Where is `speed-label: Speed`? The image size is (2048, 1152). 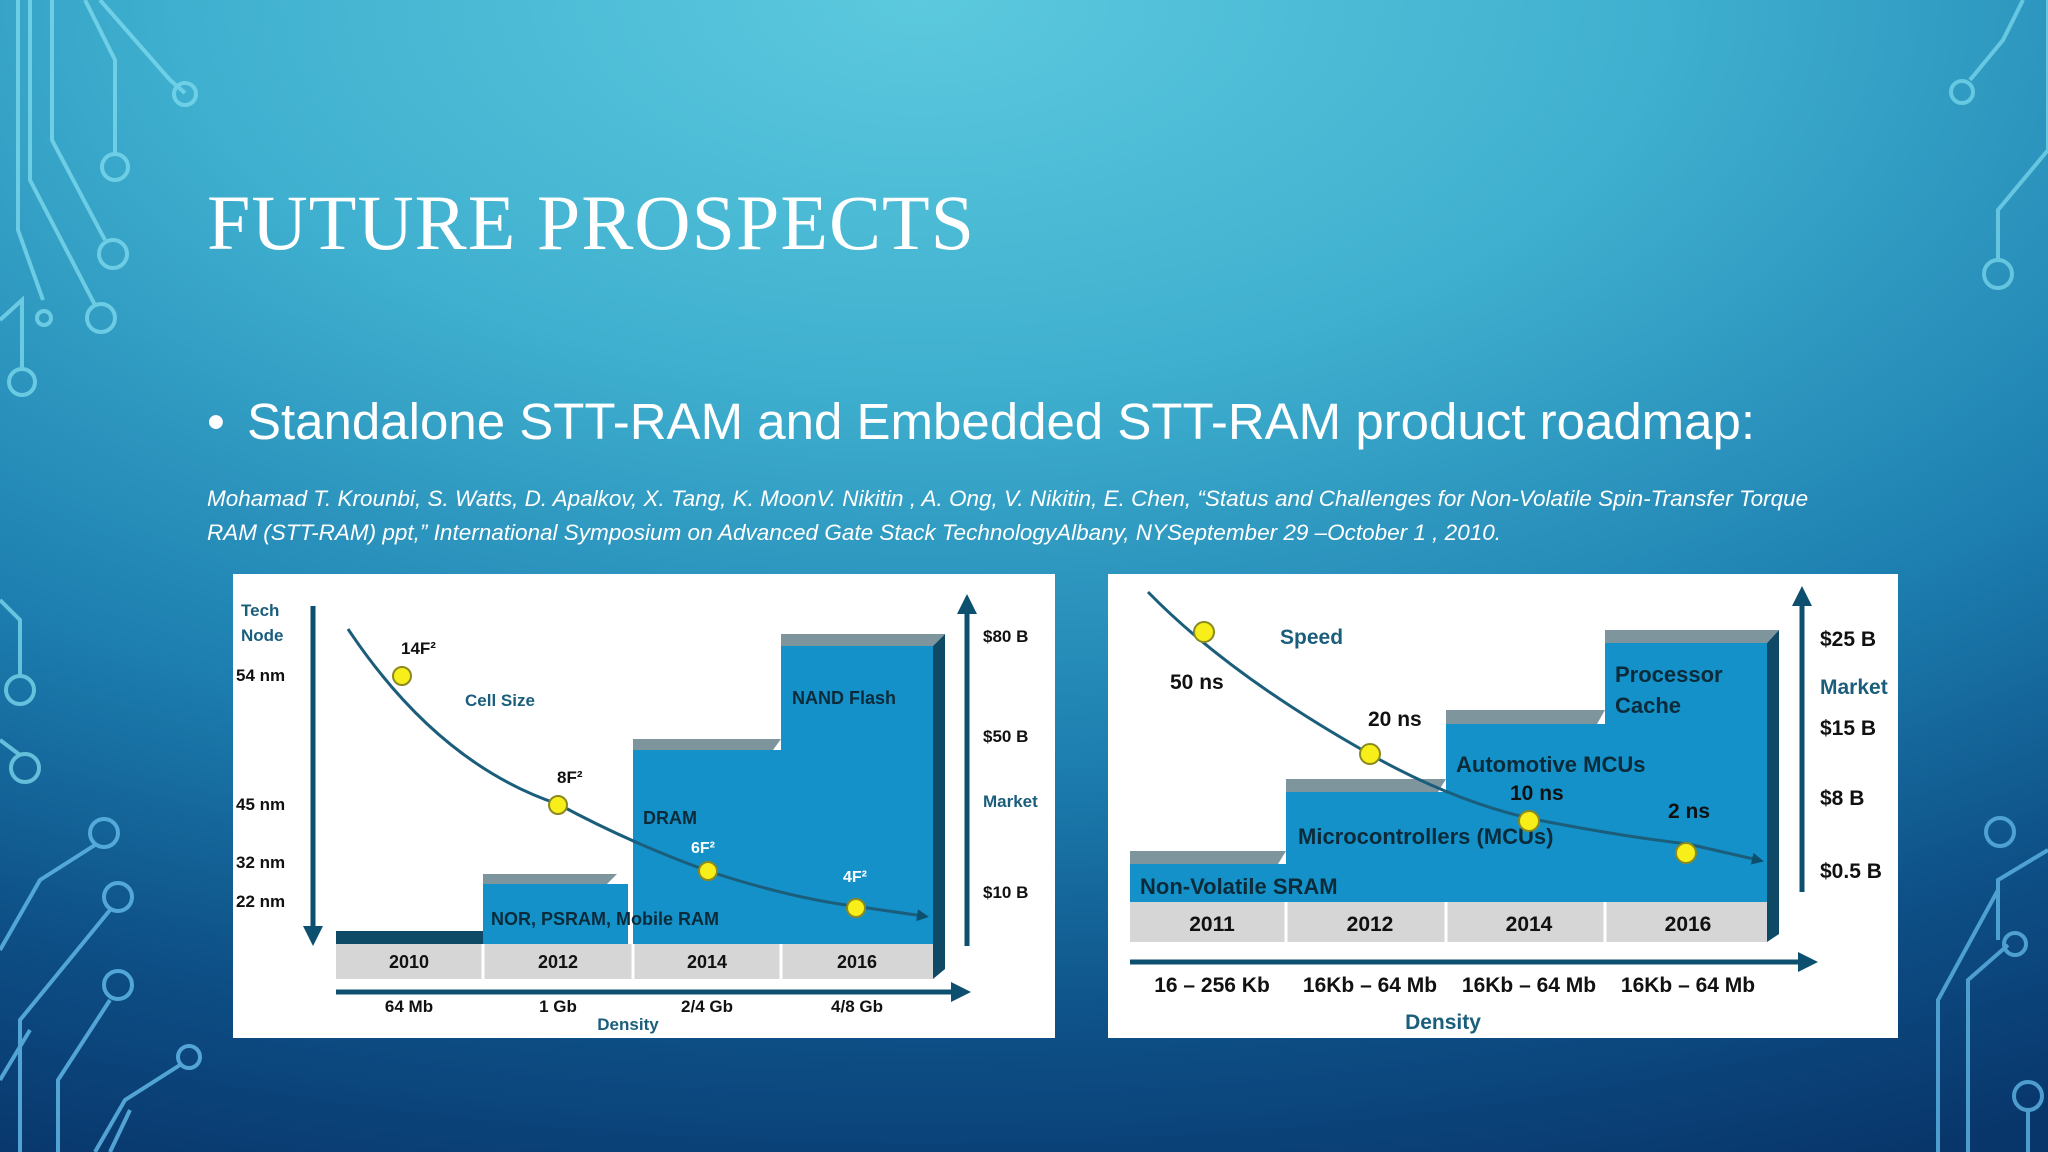
speed-label: Speed is located at coordinates (1311, 637).